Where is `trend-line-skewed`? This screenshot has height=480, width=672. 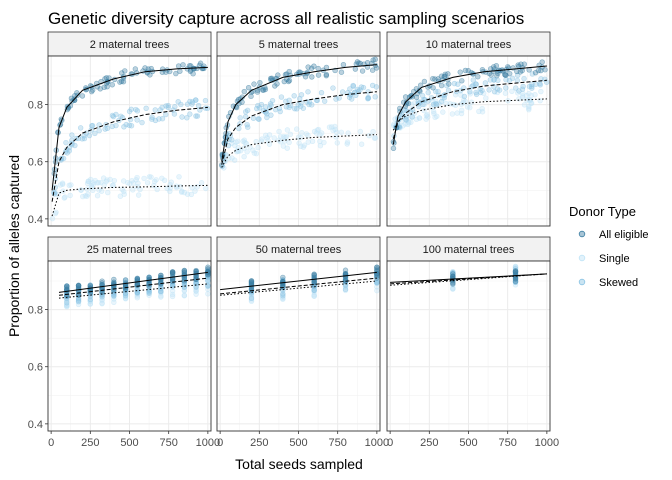 trend-line-skewed is located at coordinates (133, 286).